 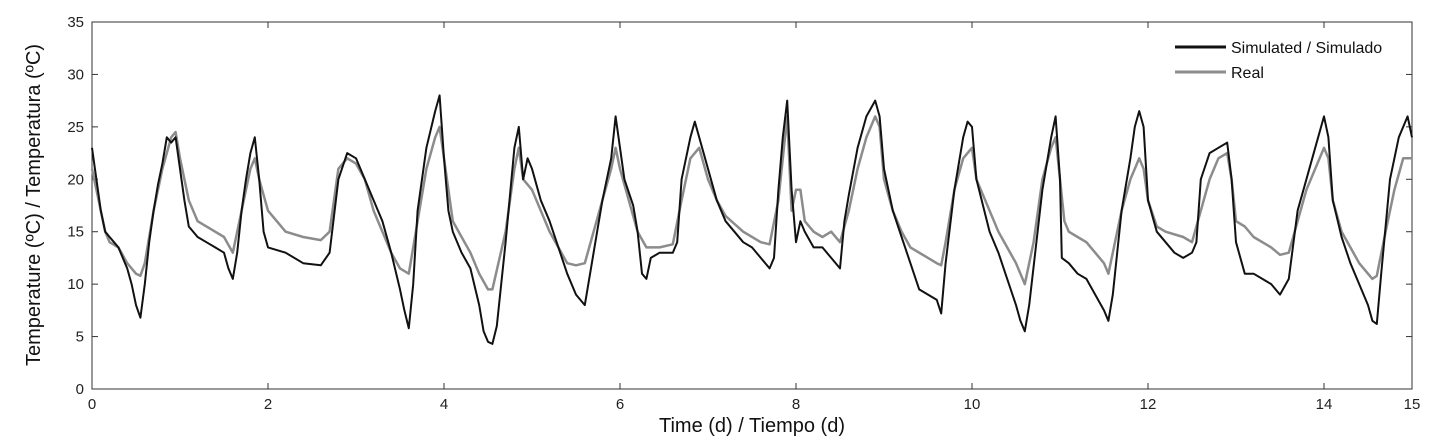 What do you see at coordinates (972, 404) in the screenshot?
I see `x-tick-label: 10` at bounding box center [972, 404].